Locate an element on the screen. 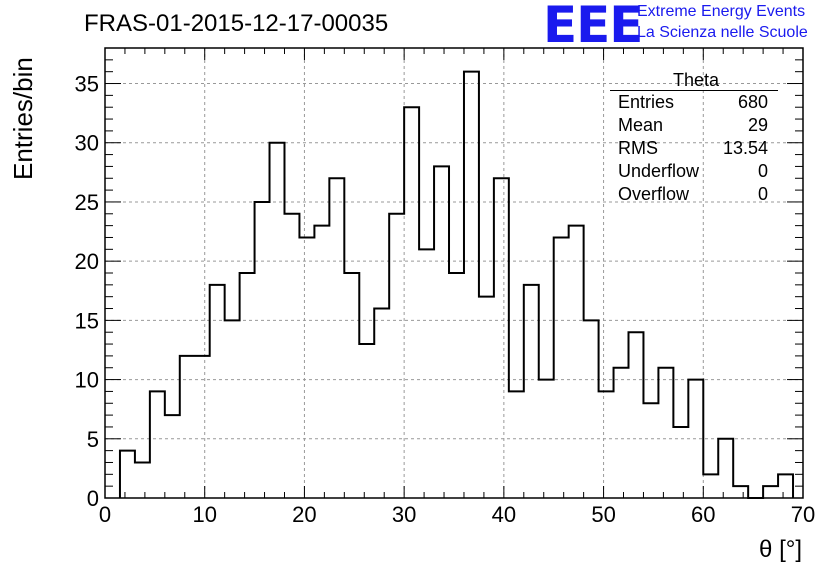 Image resolution: width=836 pixels, height=572 pixels. y-tick-label: 30 is located at coordinates (87, 143).